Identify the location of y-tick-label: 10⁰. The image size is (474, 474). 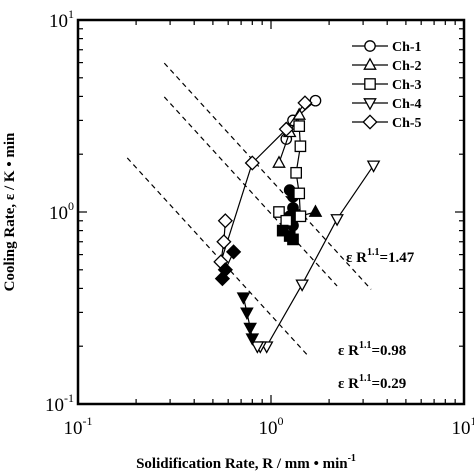
(61, 211).